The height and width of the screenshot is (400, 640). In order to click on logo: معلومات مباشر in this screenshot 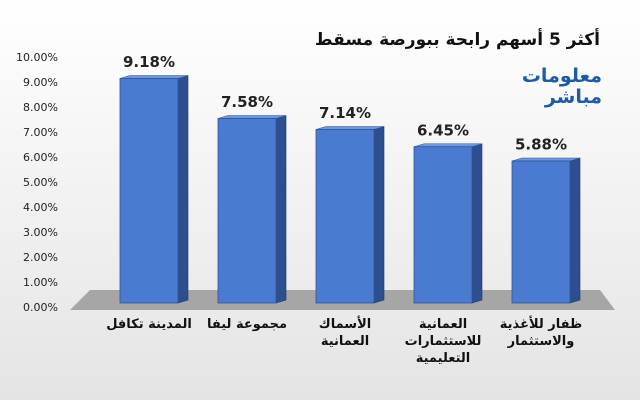, I will do `click(561, 86)`.